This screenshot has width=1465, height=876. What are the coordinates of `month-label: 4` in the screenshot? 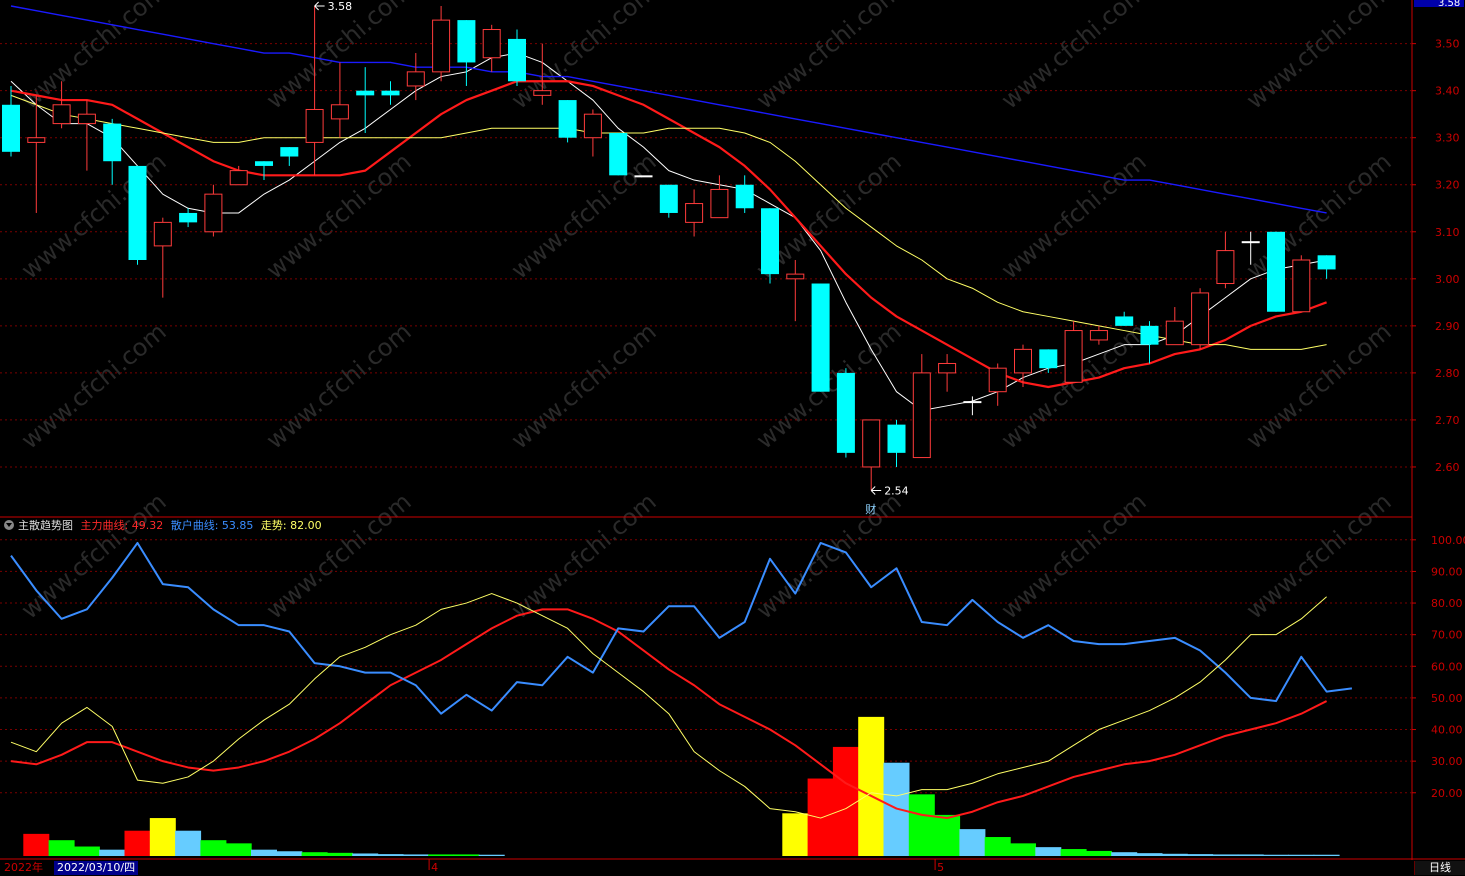 It's located at (434, 867).